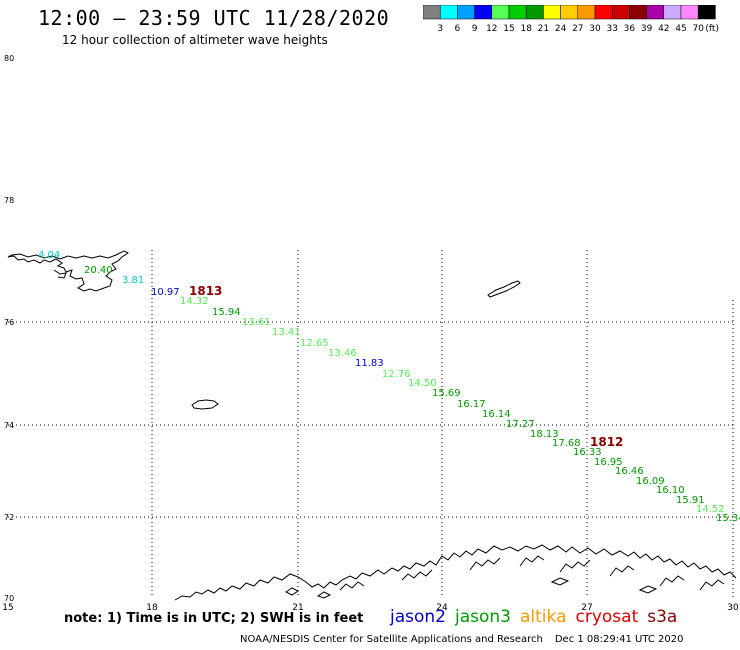 The image size is (740, 650). What do you see at coordinates (471, 404) in the screenshot?
I see `wave-height-label: 16.17` at bounding box center [471, 404].